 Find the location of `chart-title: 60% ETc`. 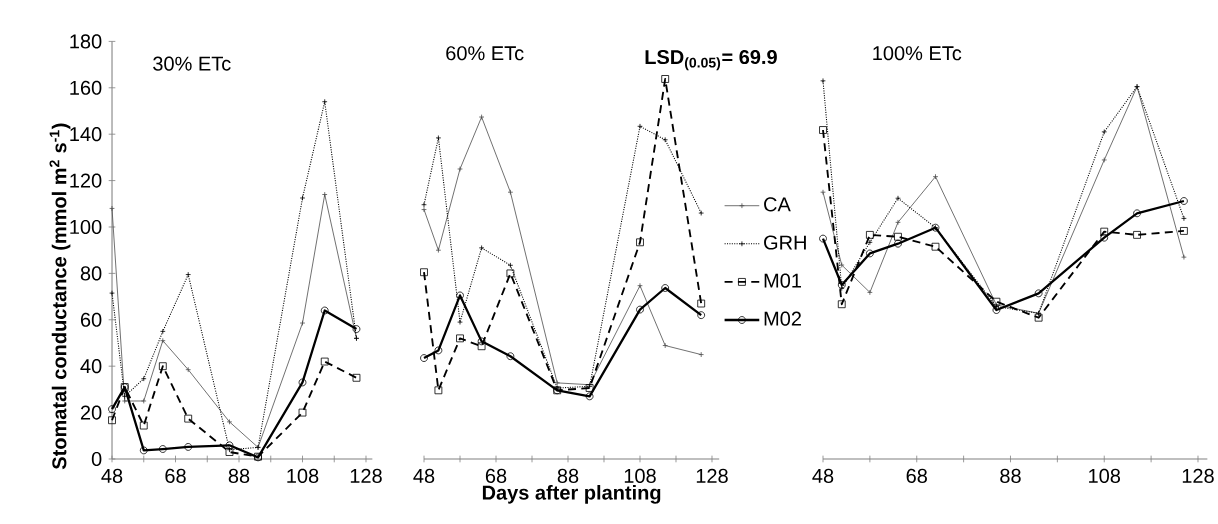

chart-title: 60% ETc is located at coordinates (485, 53).